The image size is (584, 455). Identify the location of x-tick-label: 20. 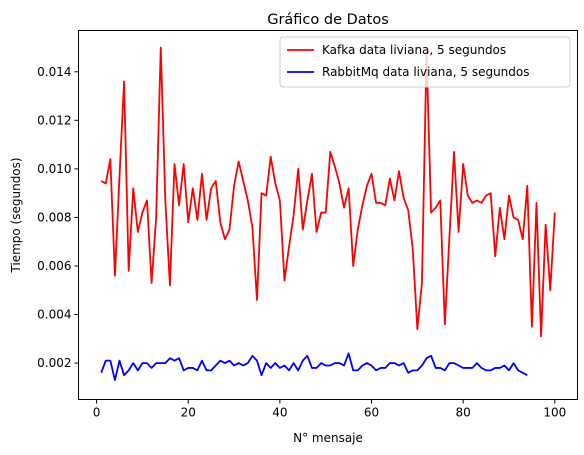
(188, 413).